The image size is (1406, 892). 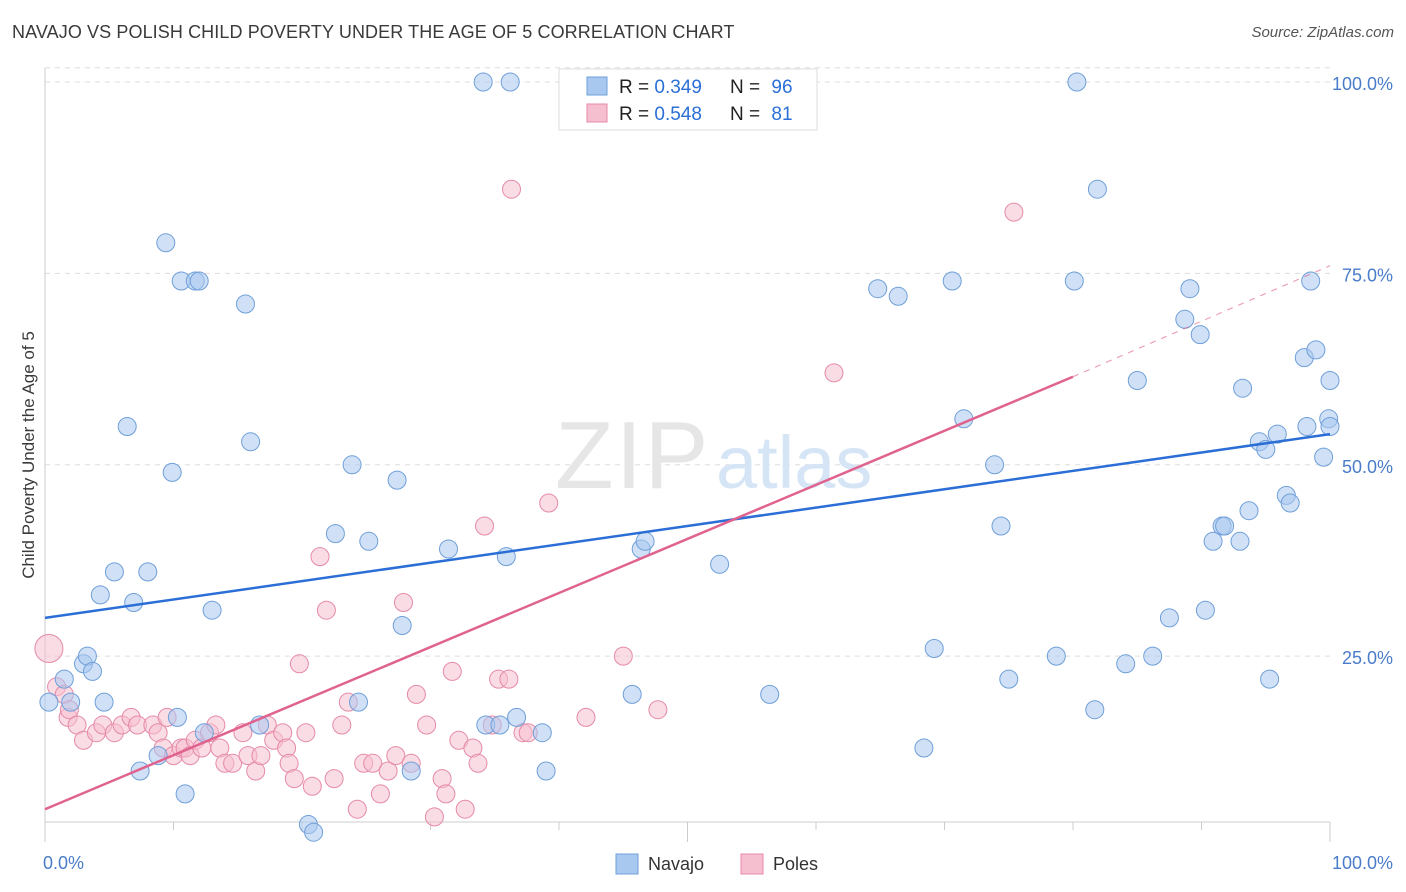 I want to click on legend-navajo-n-label: N =, so click(x=747, y=87).